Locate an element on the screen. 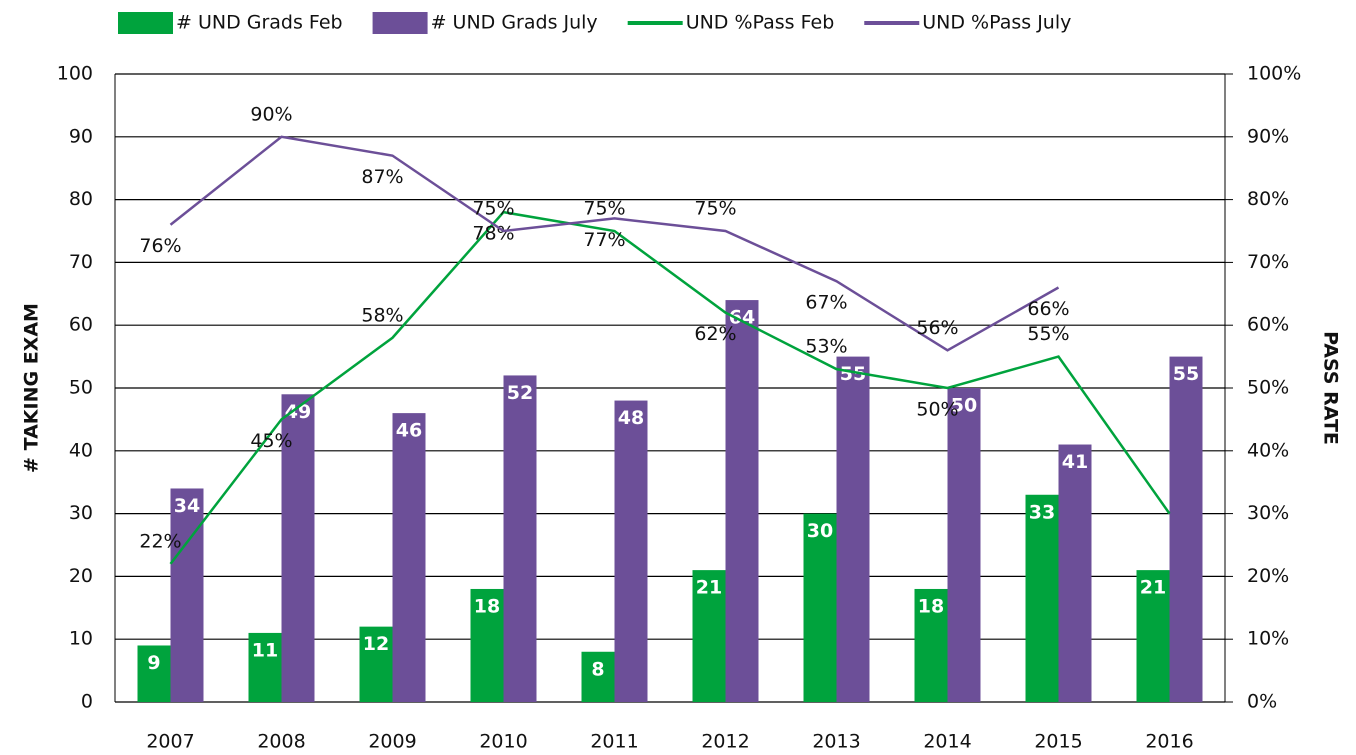 The image size is (1356, 755). legend-label: # UND Grads July is located at coordinates (514, 23).